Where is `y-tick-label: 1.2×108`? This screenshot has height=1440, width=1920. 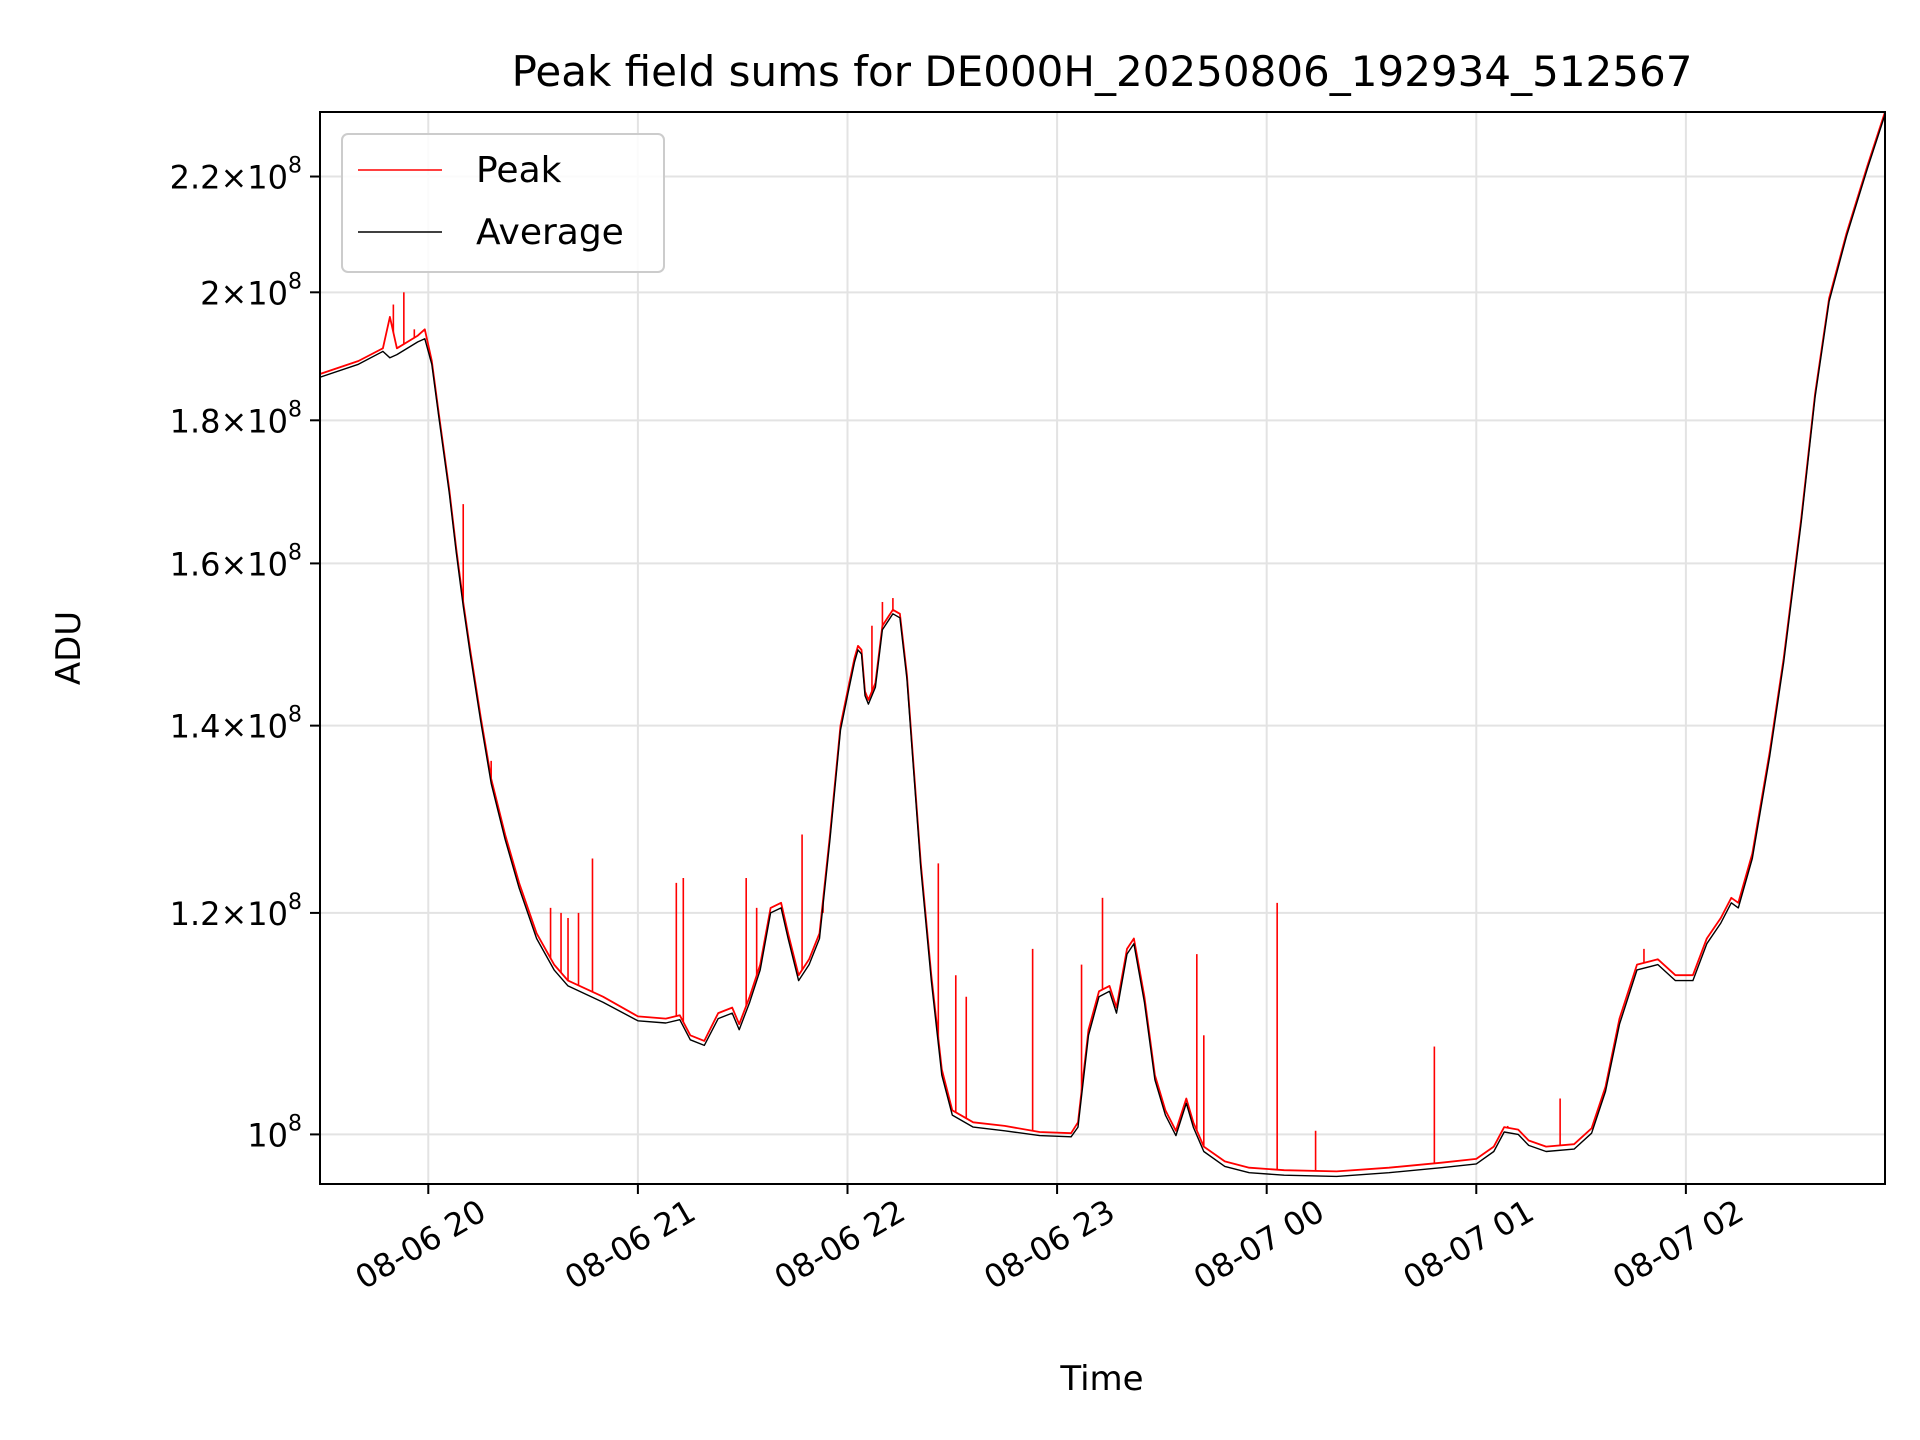
y-tick-label: 1.2×108 is located at coordinates (236, 911).